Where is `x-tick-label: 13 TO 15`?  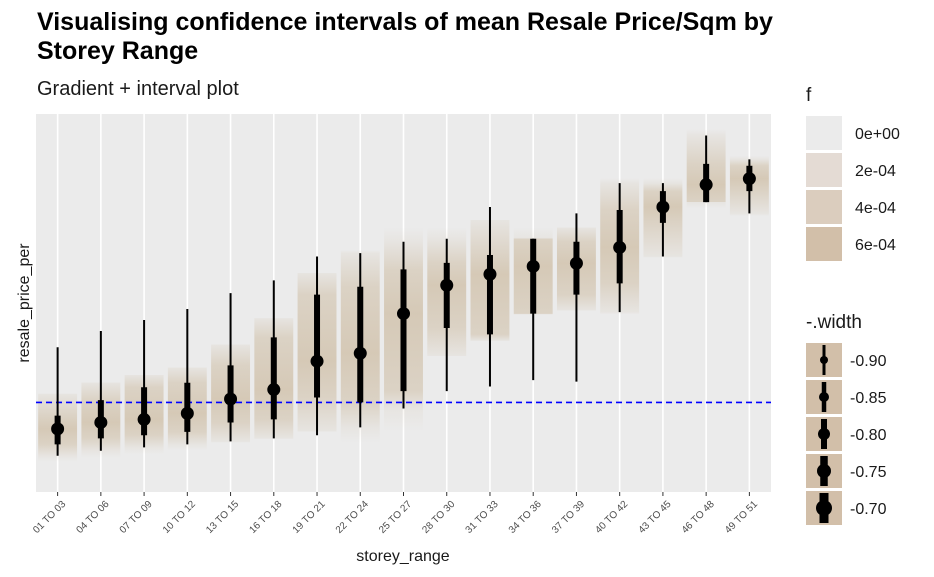
x-tick-label: 13 TO 15 is located at coordinates (222, 517).